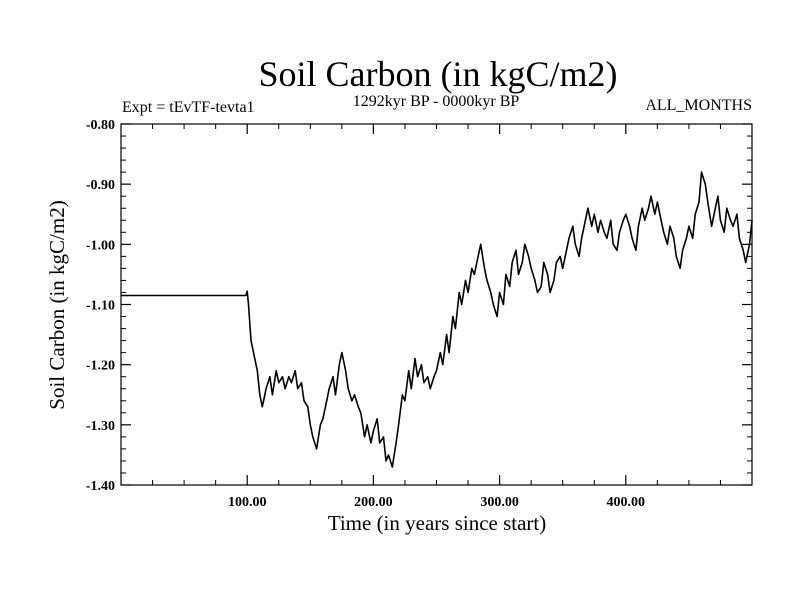 This screenshot has height=600, width=800. What do you see at coordinates (100, 306) in the screenshot?
I see `y-tick-label: -1.10` at bounding box center [100, 306].